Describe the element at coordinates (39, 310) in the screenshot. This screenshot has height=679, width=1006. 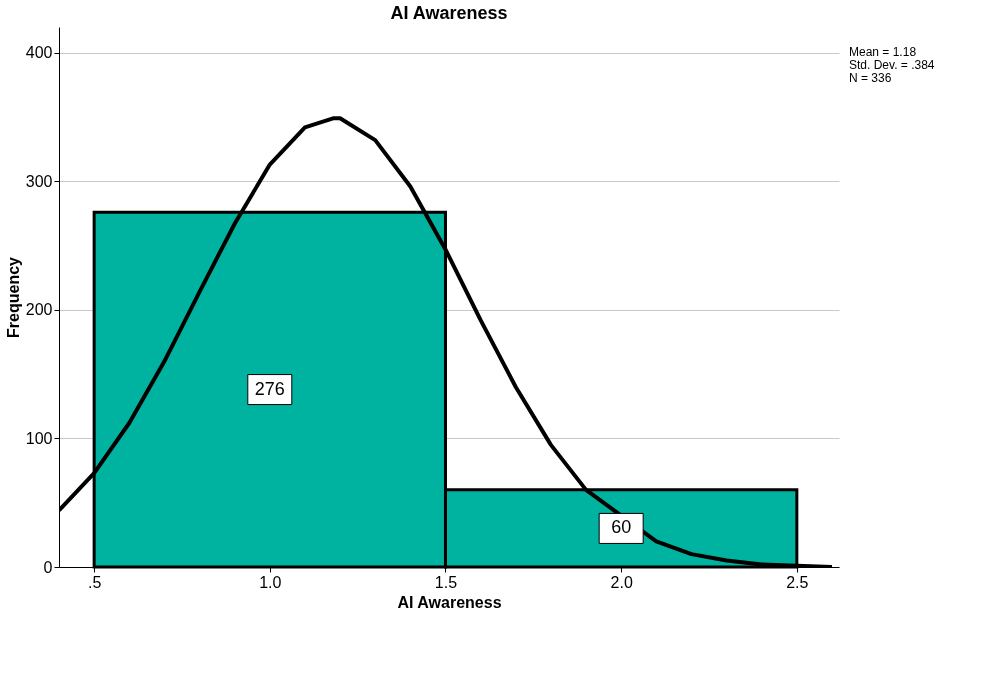
I see `y-tick-label: 200` at that location.